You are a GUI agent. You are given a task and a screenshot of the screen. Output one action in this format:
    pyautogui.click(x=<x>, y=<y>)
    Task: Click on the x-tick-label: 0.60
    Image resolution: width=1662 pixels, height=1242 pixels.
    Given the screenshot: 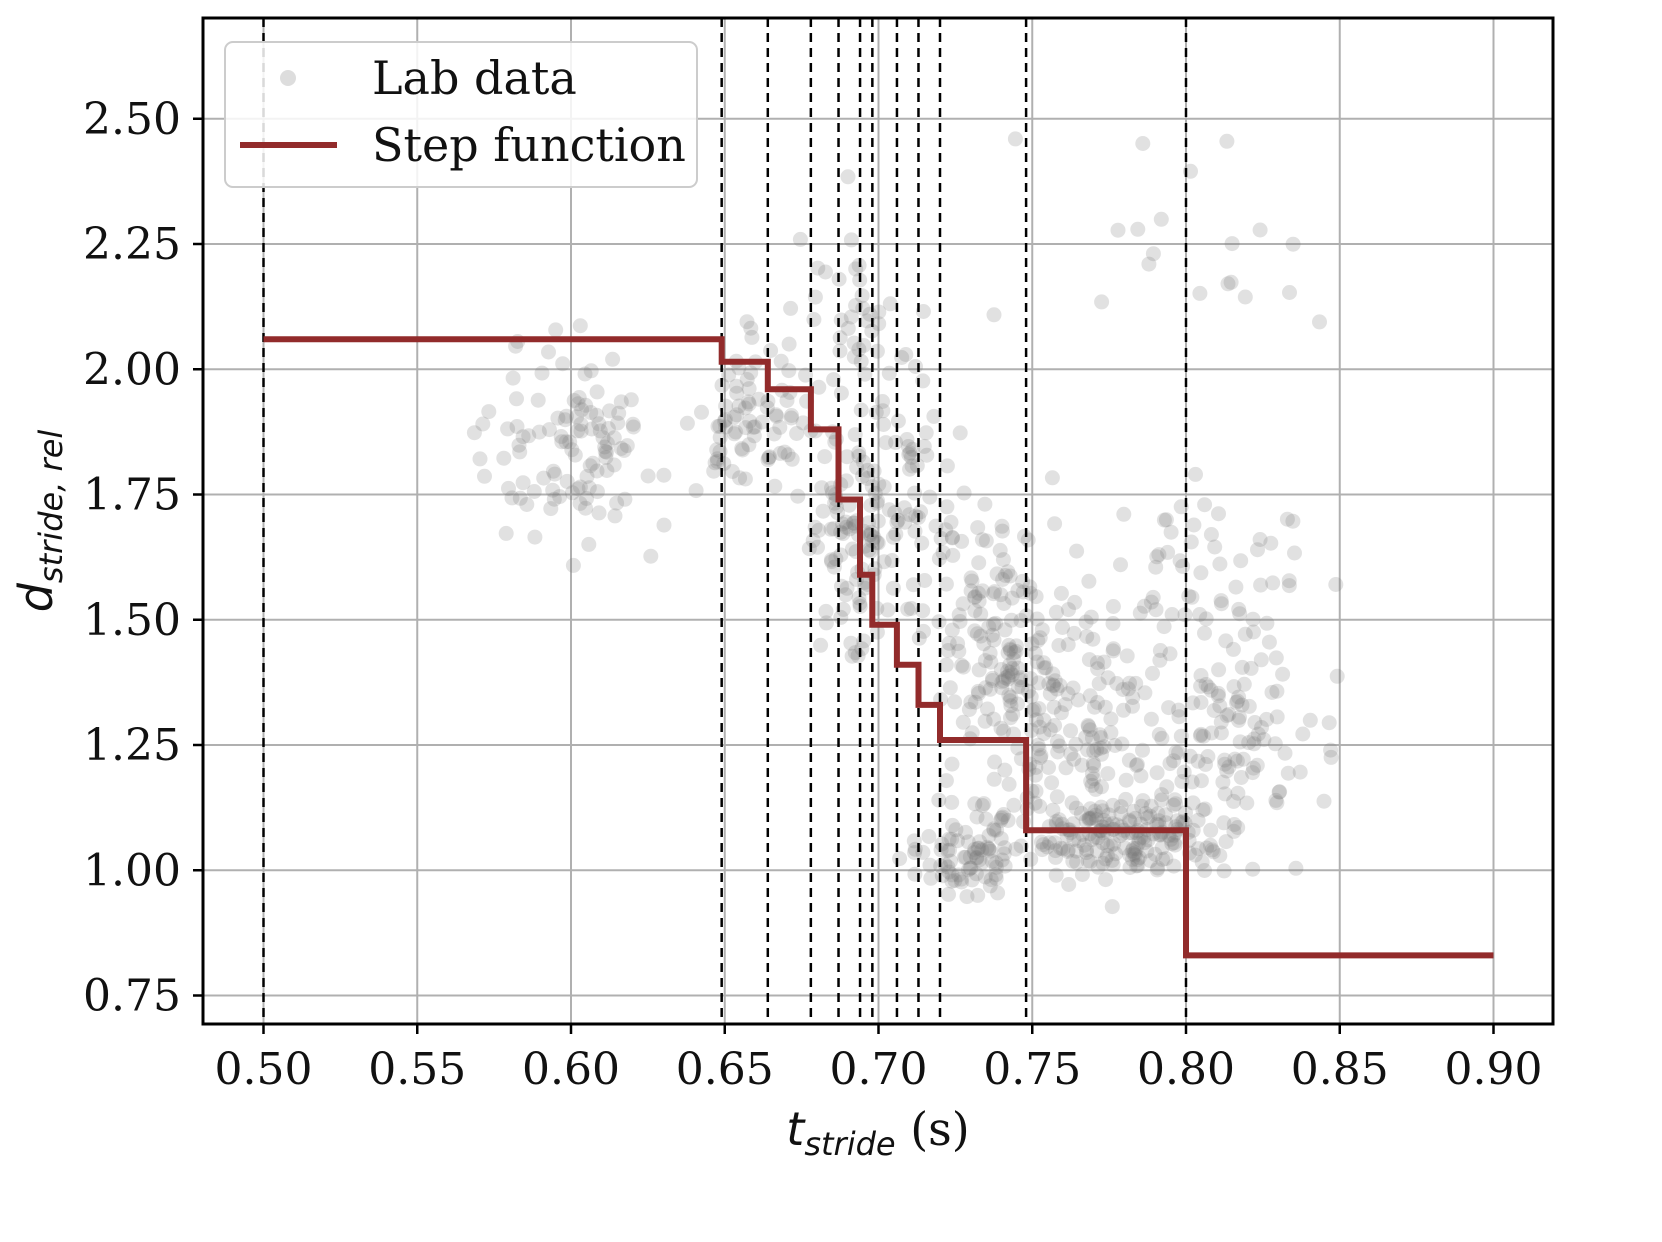 What is the action you would take?
    pyautogui.click(x=571, y=1069)
    